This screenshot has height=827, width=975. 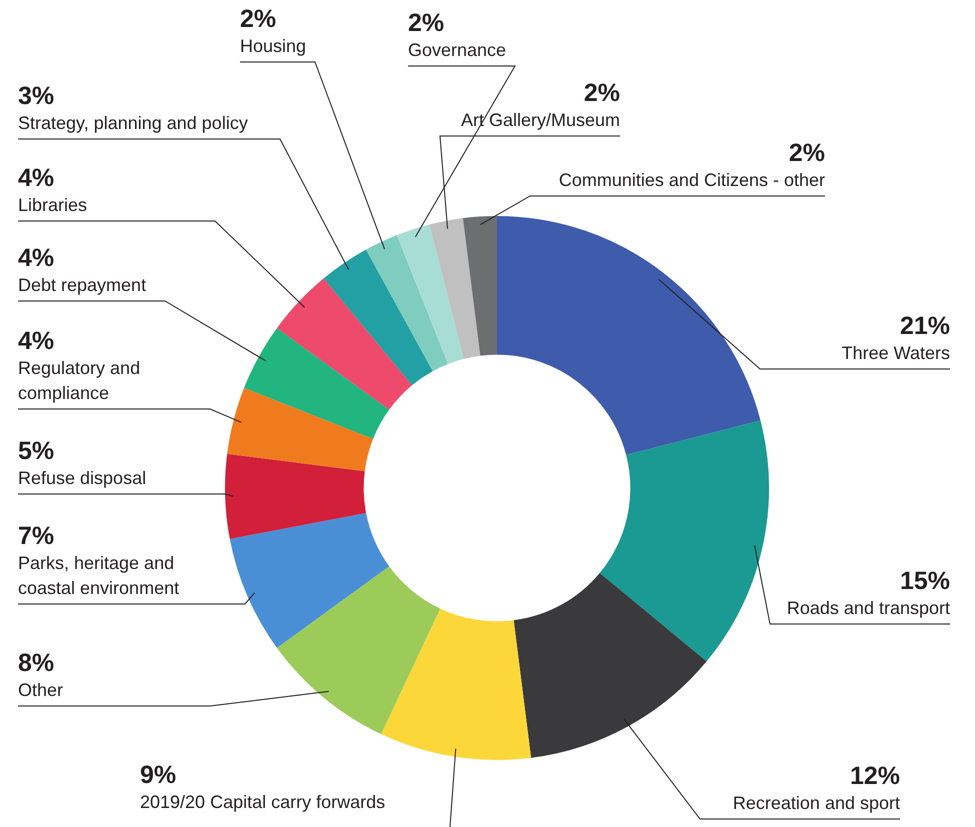 I want to click on slice-label: Art Gallery/Museum, so click(x=540, y=120).